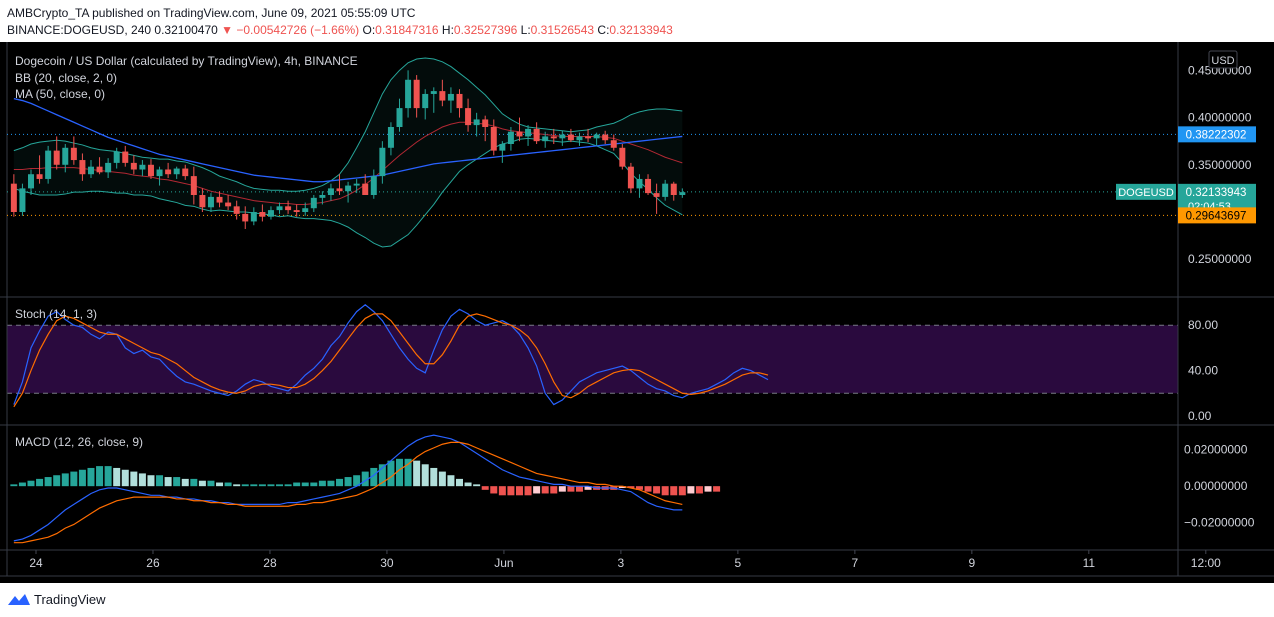 Image resolution: width=1274 pixels, height=617 pixels. Describe the element at coordinates (79, 442) in the screenshot. I see `macd-legend: MACD (12, 26, close, 9)` at that location.